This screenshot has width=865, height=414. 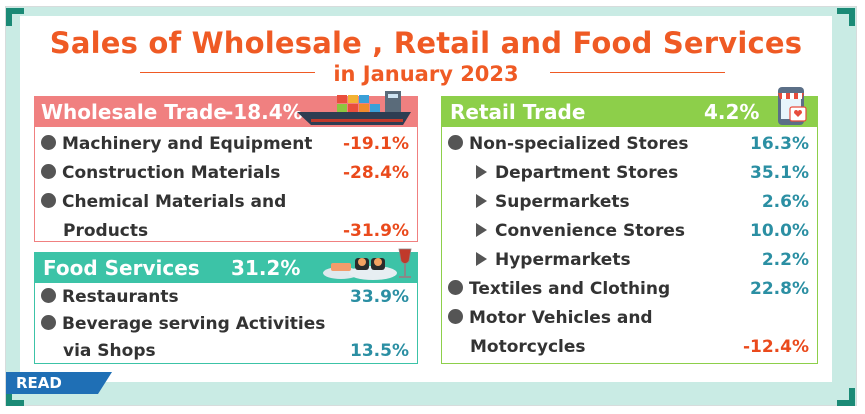 I want to click on retail-row: Motorcycles -12.4%, so click(x=628, y=348).